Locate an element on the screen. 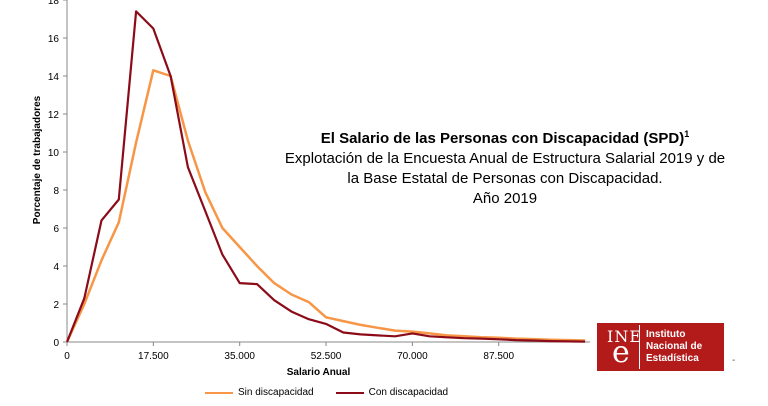 This screenshot has height=406, width=768. ine-logo-line2: Nacional de is located at coordinates (674, 346).